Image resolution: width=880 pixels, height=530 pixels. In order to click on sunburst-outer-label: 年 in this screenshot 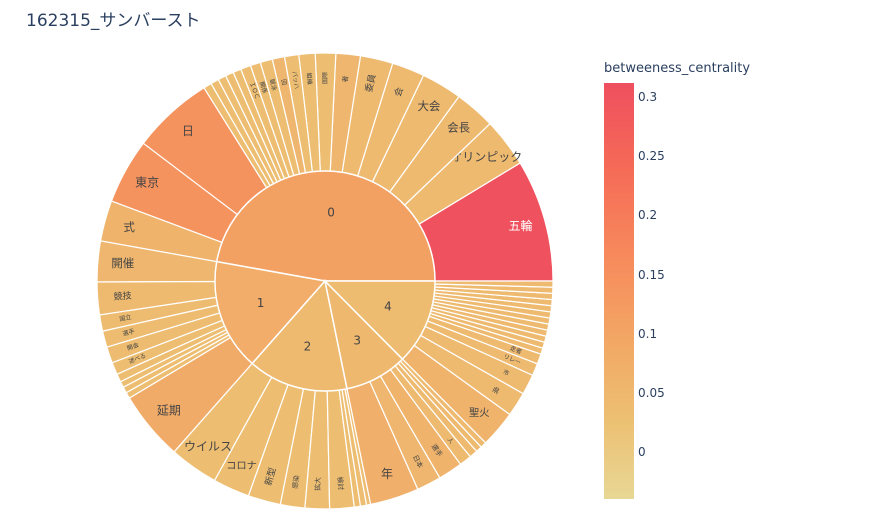, I will do `click(387, 474)`.